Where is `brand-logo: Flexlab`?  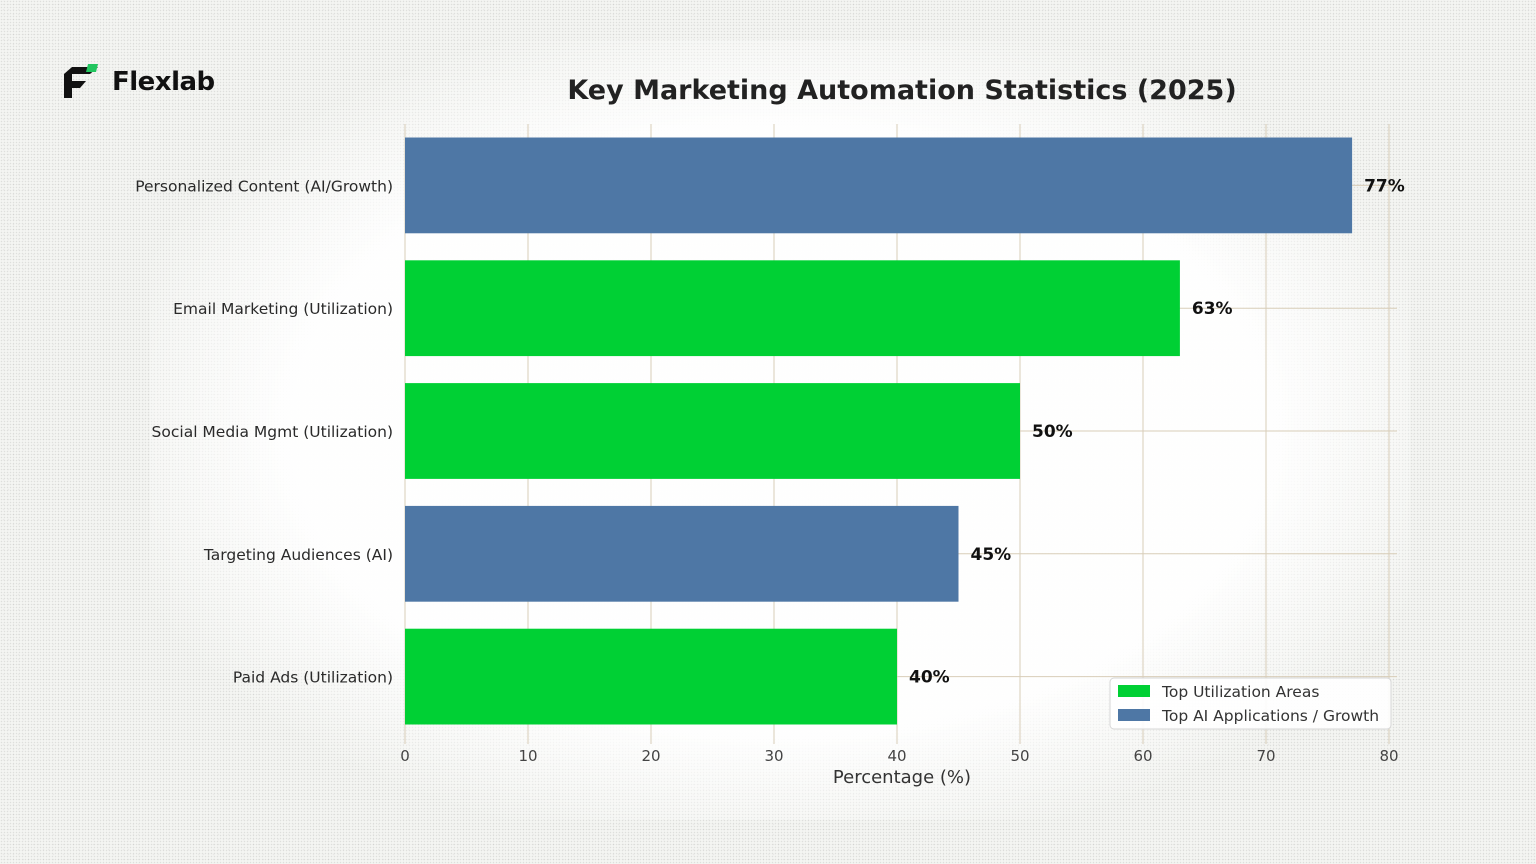 brand-logo: Flexlab is located at coordinates (138, 82).